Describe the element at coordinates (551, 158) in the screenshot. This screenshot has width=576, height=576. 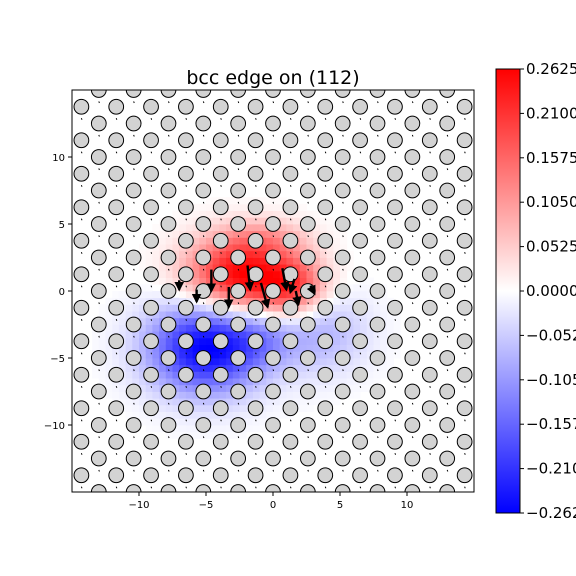
I see `colorbar-tick-label: 0.1575` at that location.